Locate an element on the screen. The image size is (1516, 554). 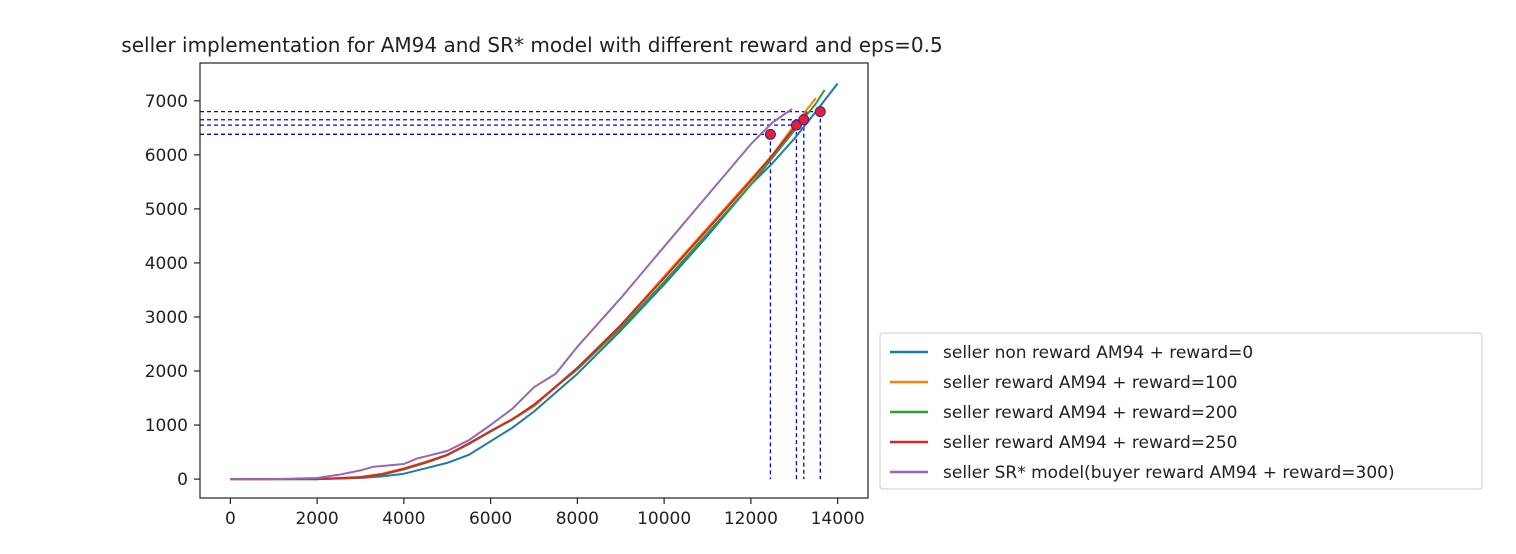
y-tick-label: 2000 is located at coordinates (166, 372).